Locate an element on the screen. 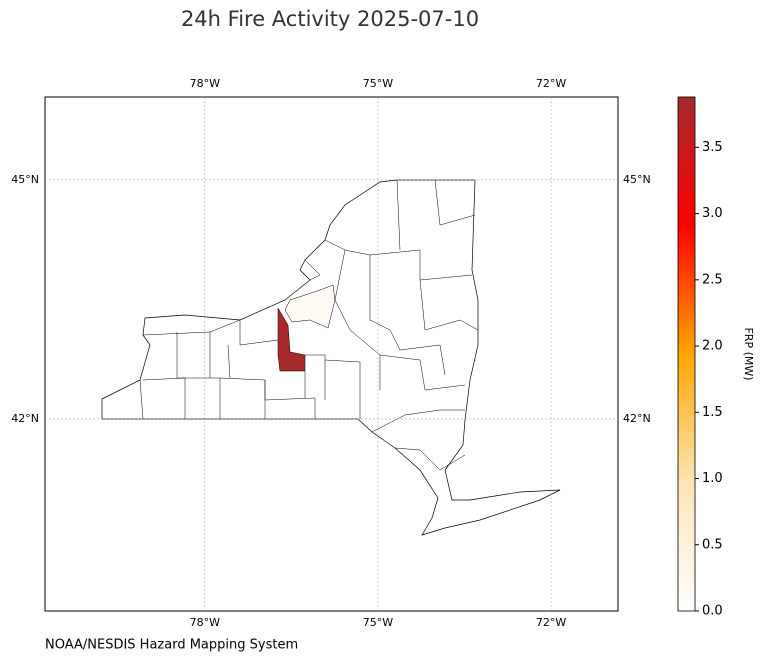  lat-tick-label-right: 45°N is located at coordinates (637, 179).